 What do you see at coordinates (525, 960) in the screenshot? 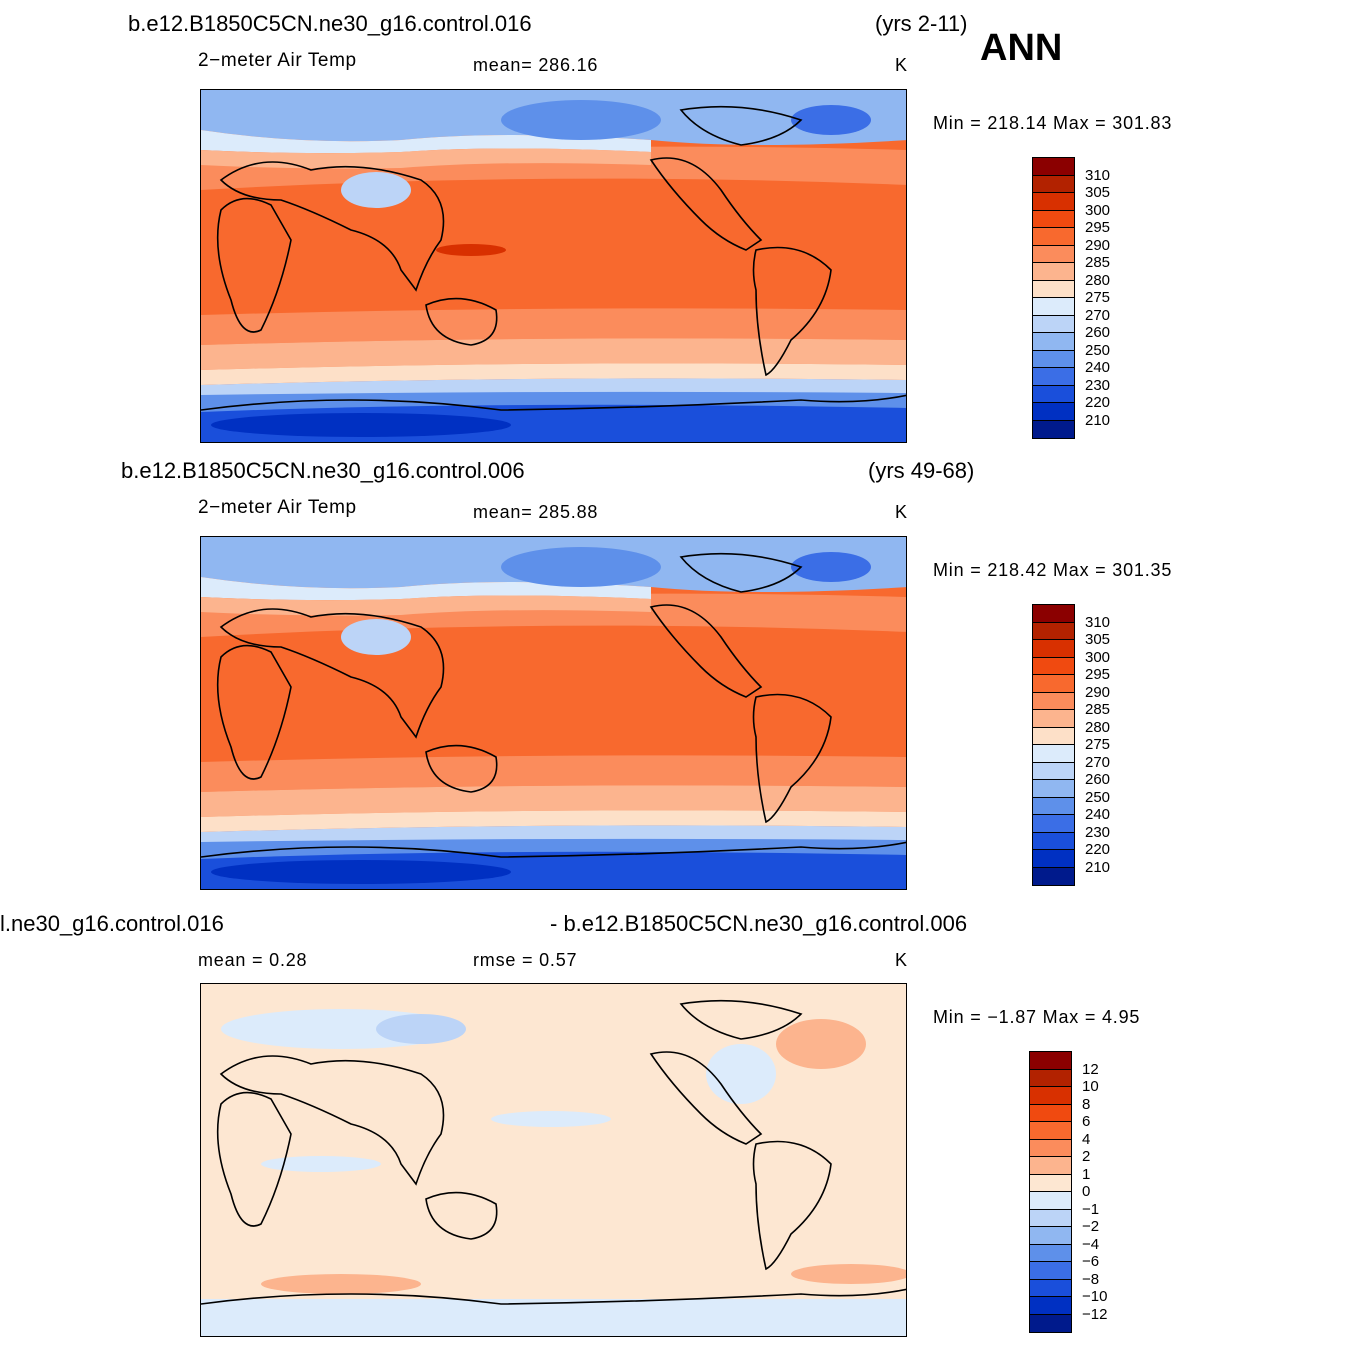
I see `panel3-rmse: rmse = 0.57` at bounding box center [525, 960].